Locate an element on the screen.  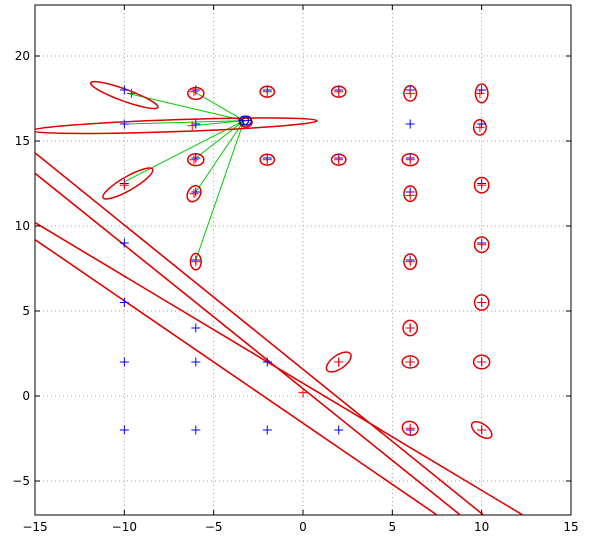
x-tick-label: 5 is located at coordinates (393, 527).